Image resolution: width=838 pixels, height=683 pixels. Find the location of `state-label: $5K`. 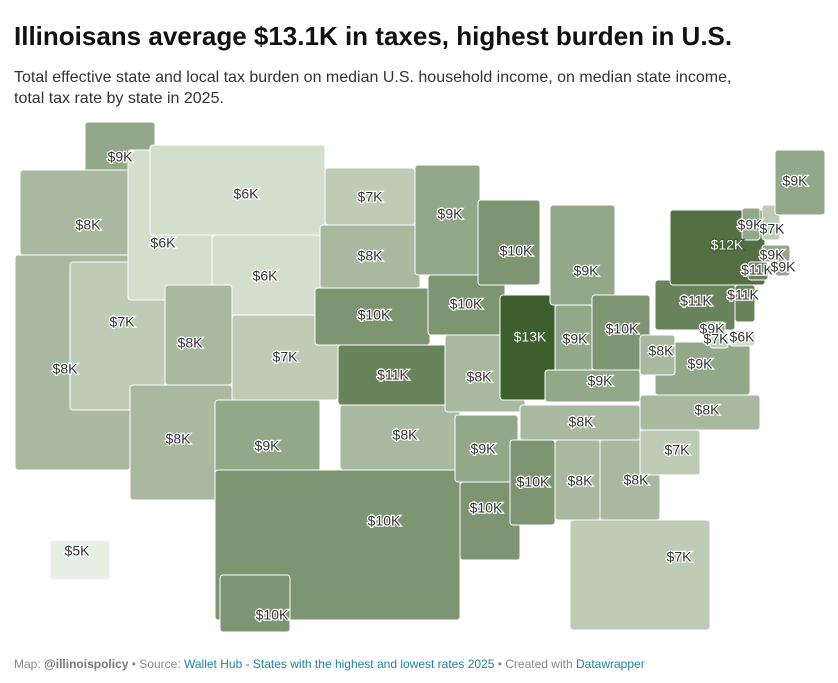

state-label: $5K is located at coordinates (78, 551).